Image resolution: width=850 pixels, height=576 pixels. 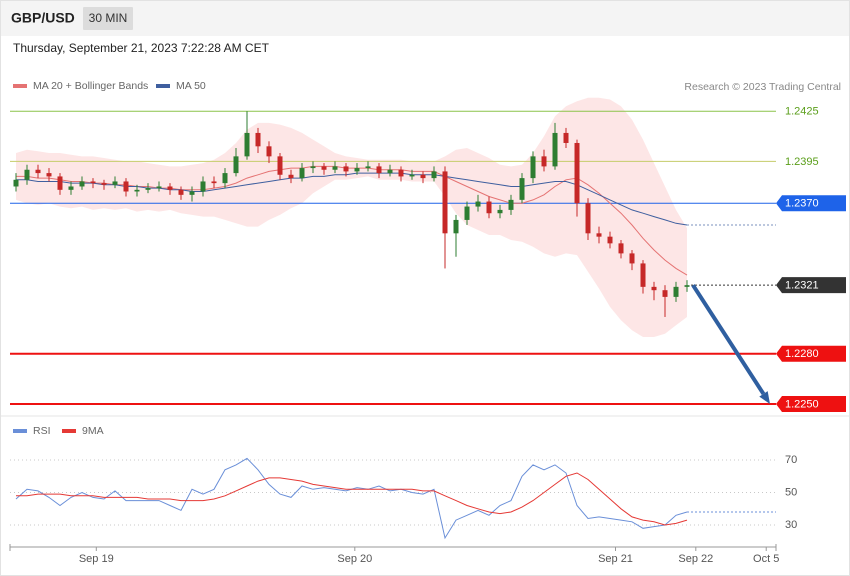 I want to click on level-label: 1.2250, so click(x=802, y=404).